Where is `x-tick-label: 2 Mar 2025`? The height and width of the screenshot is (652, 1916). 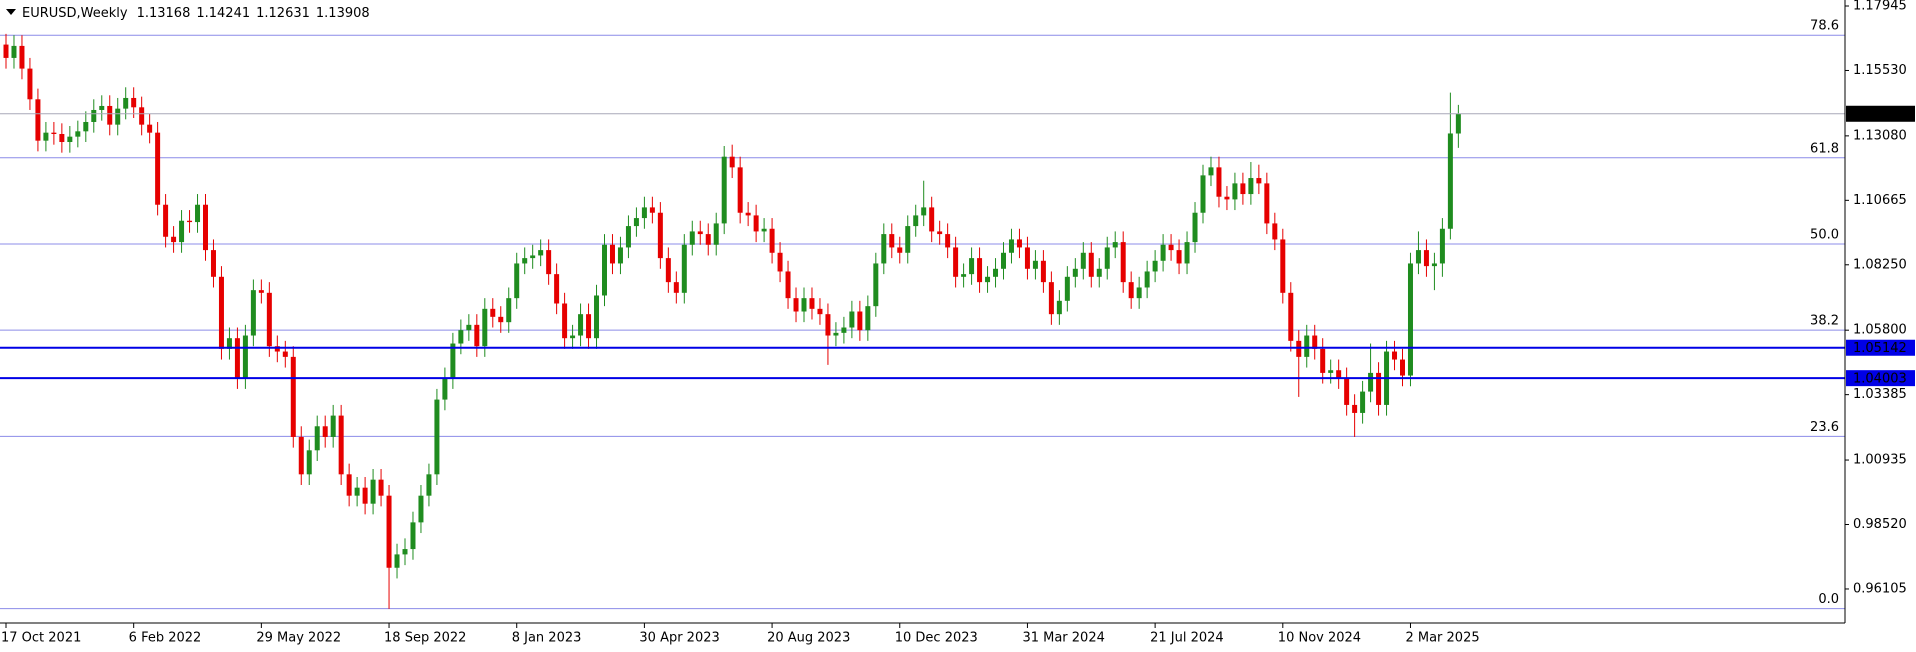 x-tick-label: 2 Mar 2025 is located at coordinates (1442, 638).